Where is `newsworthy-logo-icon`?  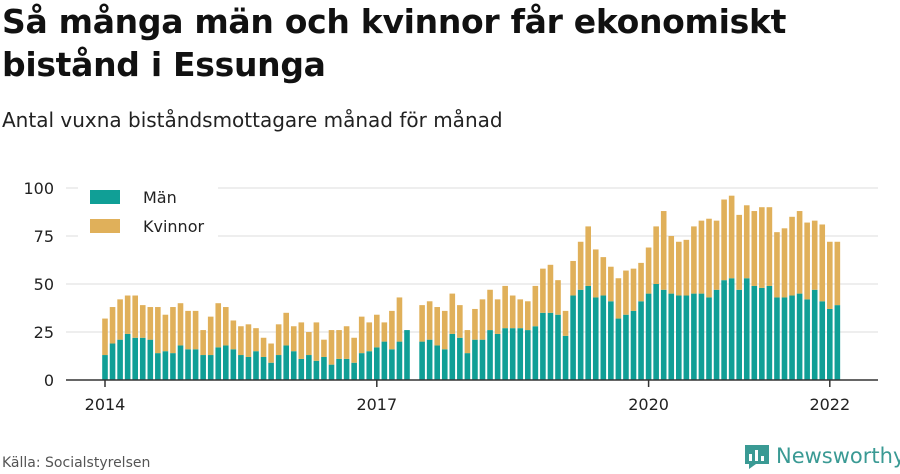 newsworthy-logo-icon is located at coordinates (757, 457).